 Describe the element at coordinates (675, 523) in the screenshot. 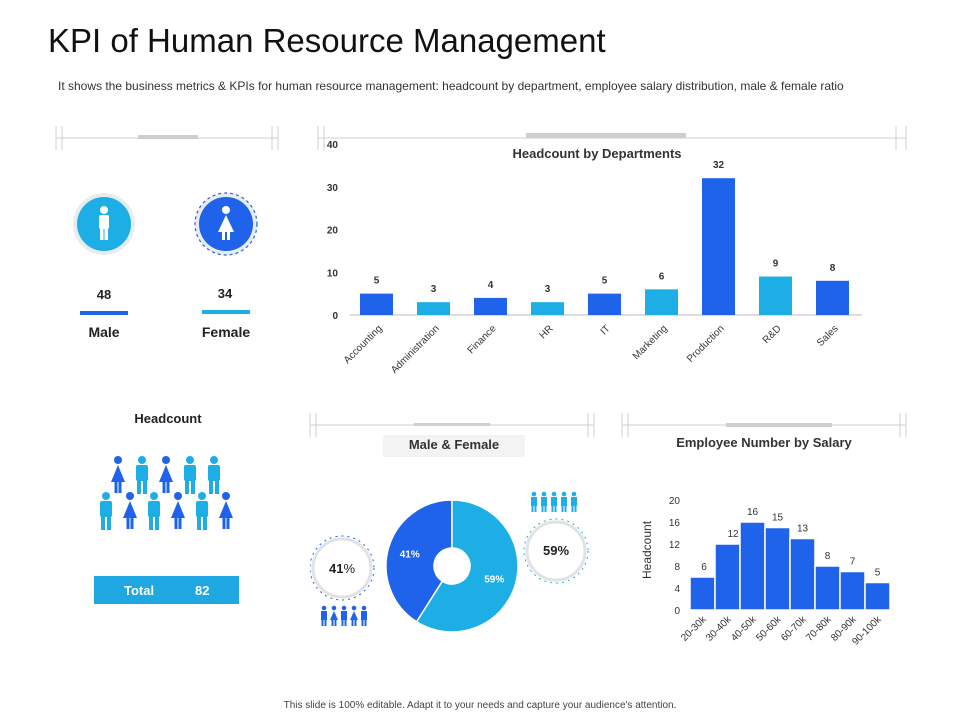

I see `salary-y-tick: 16` at that location.